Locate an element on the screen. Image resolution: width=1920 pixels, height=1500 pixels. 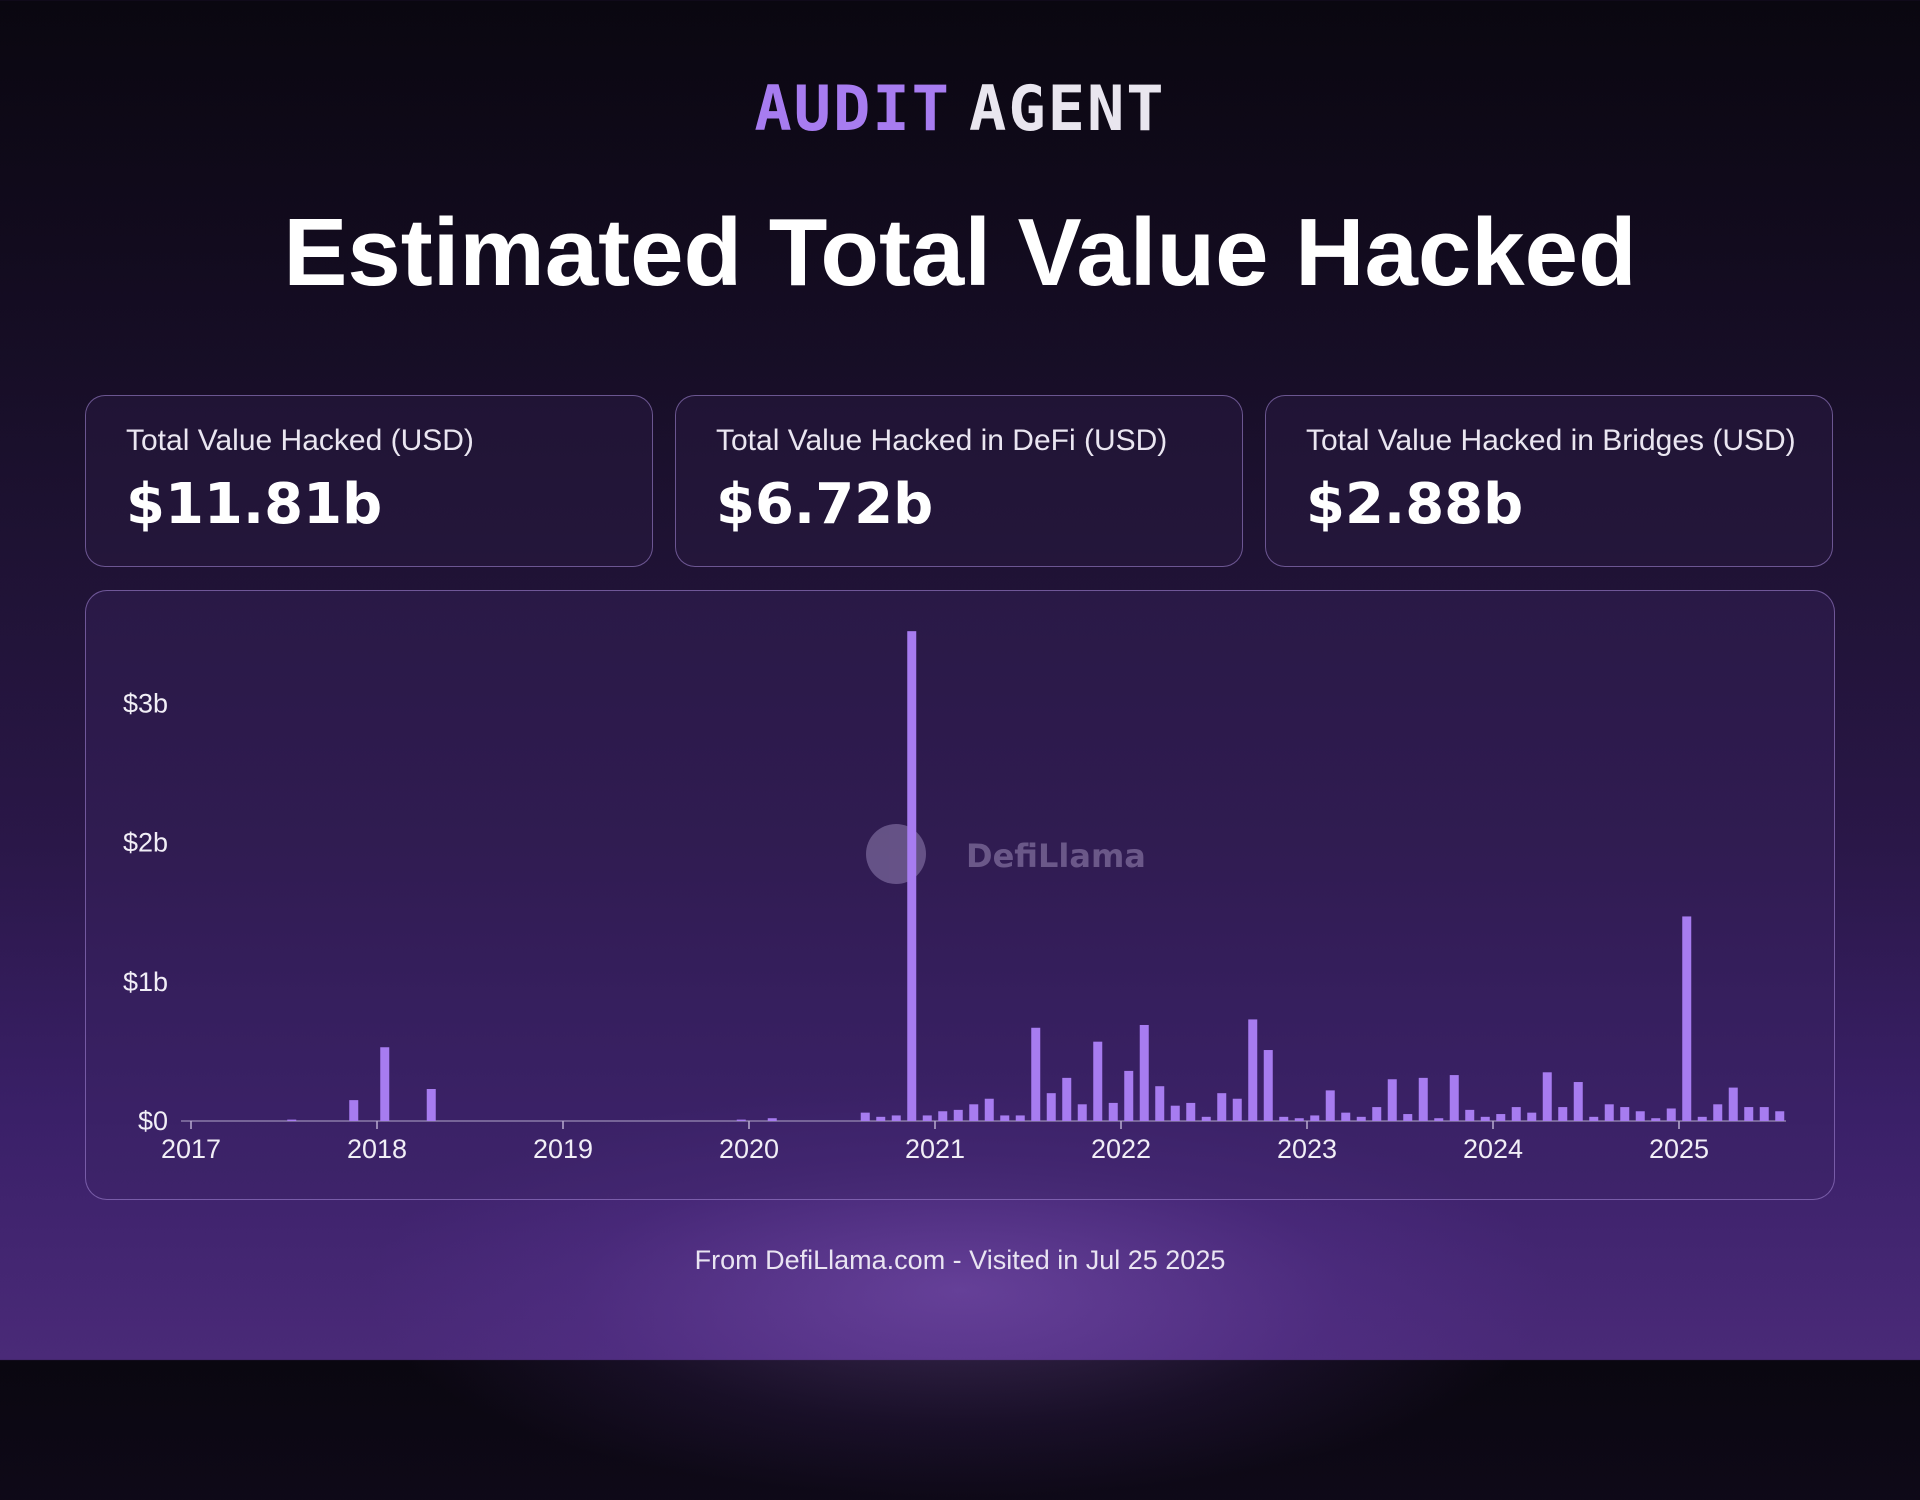
stat-card-value: $11.81b is located at coordinates (254, 504).